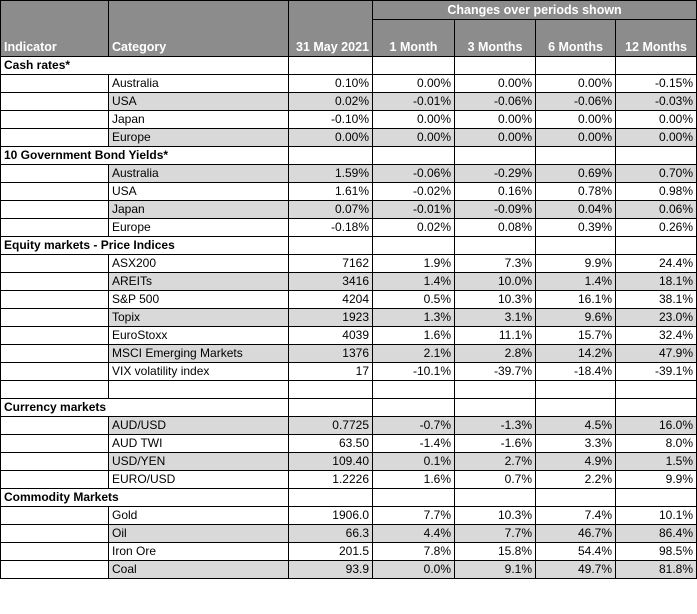  Describe the element at coordinates (655, 569) in the screenshot. I see `change-12-months: 81.8%` at that location.